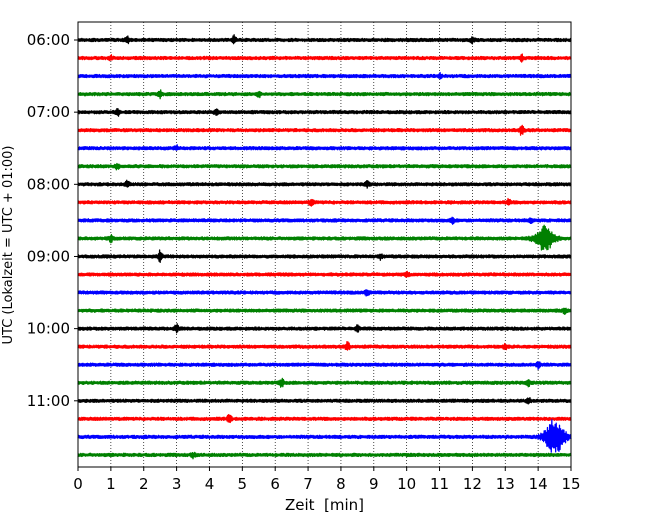 The width and height of the screenshot is (650, 520). Describe the element at coordinates (8, 245) in the screenshot. I see `y-axis-title: UTC (Lokalzeit = UTC + 01:00)` at that location.